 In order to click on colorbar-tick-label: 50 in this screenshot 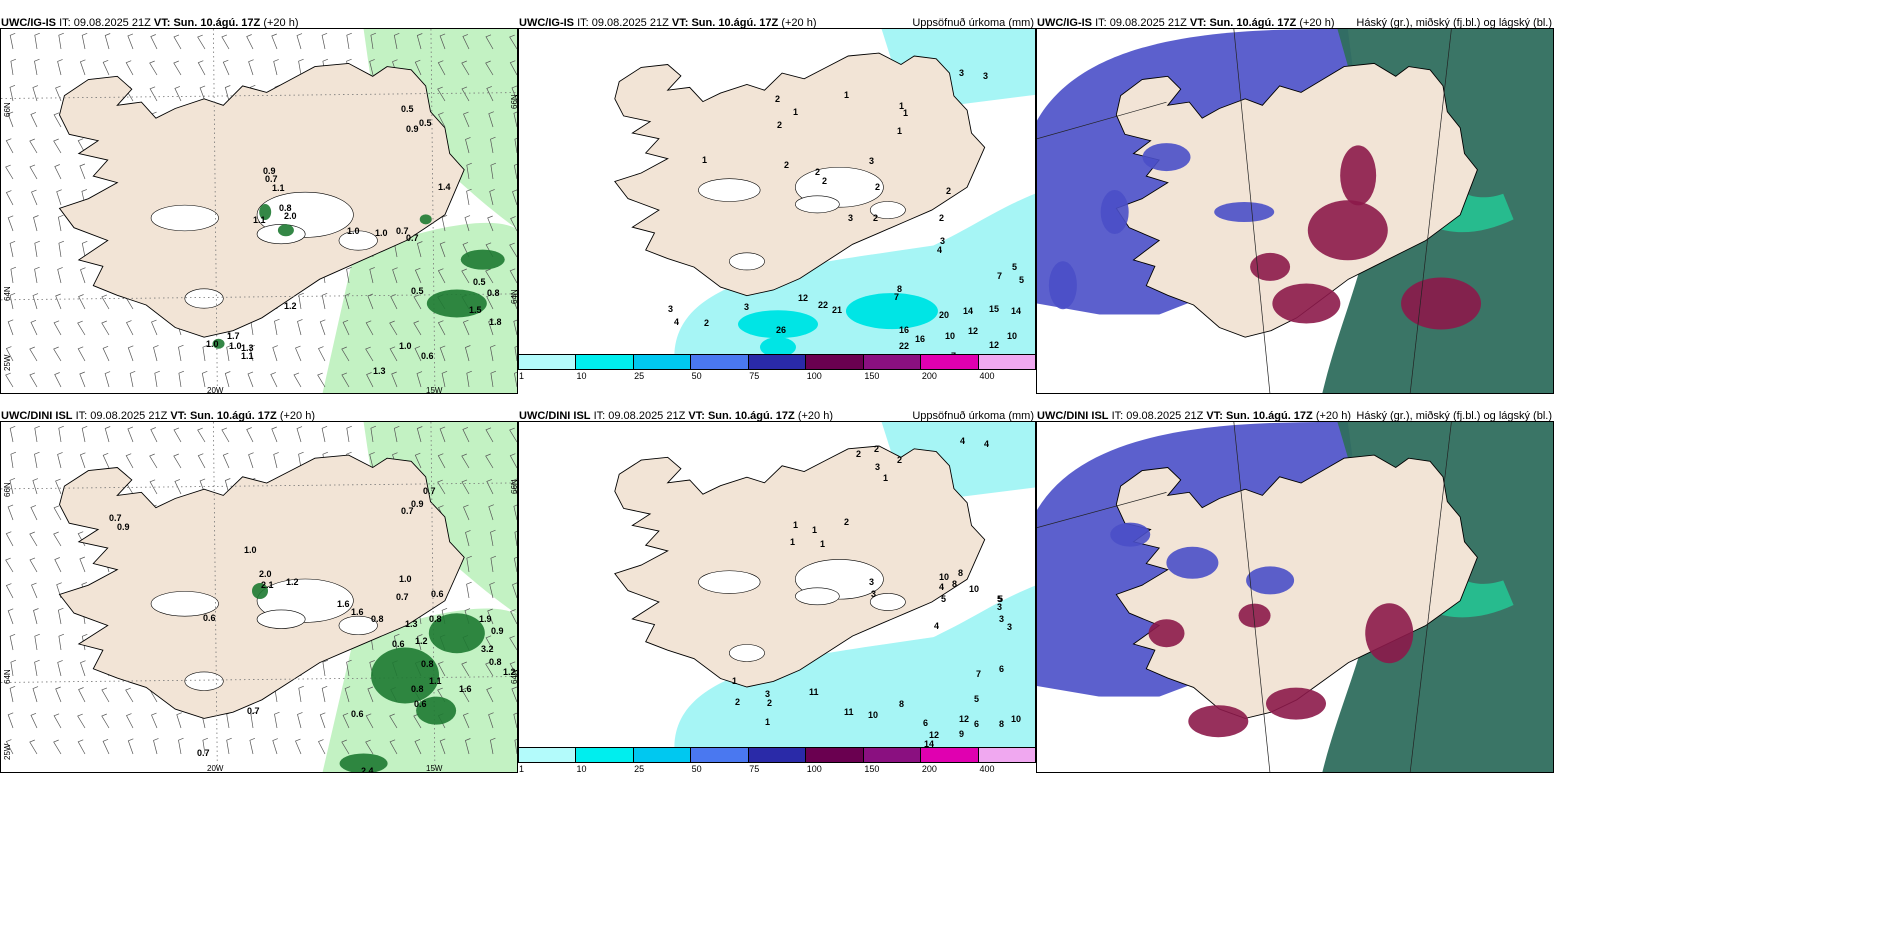, I will do `click(696, 376)`.